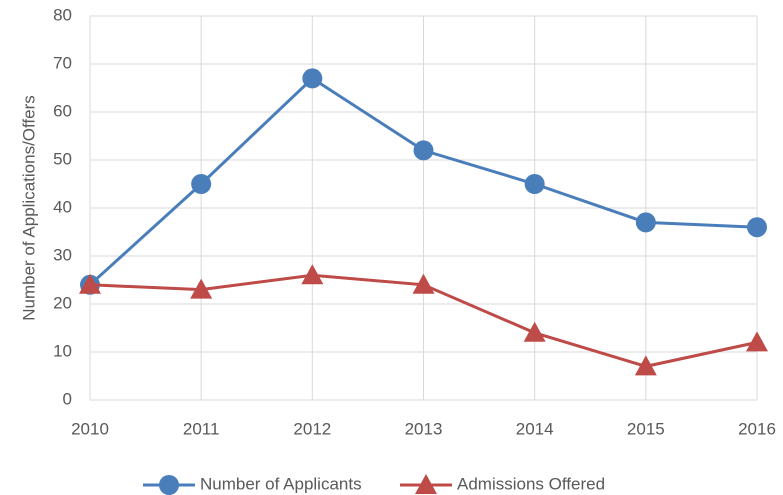 Image resolution: width=783 pixels, height=495 pixels. What do you see at coordinates (62, 302) in the screenshot?
I see `y-tick-label: 20` at bounding box center [62, 302].